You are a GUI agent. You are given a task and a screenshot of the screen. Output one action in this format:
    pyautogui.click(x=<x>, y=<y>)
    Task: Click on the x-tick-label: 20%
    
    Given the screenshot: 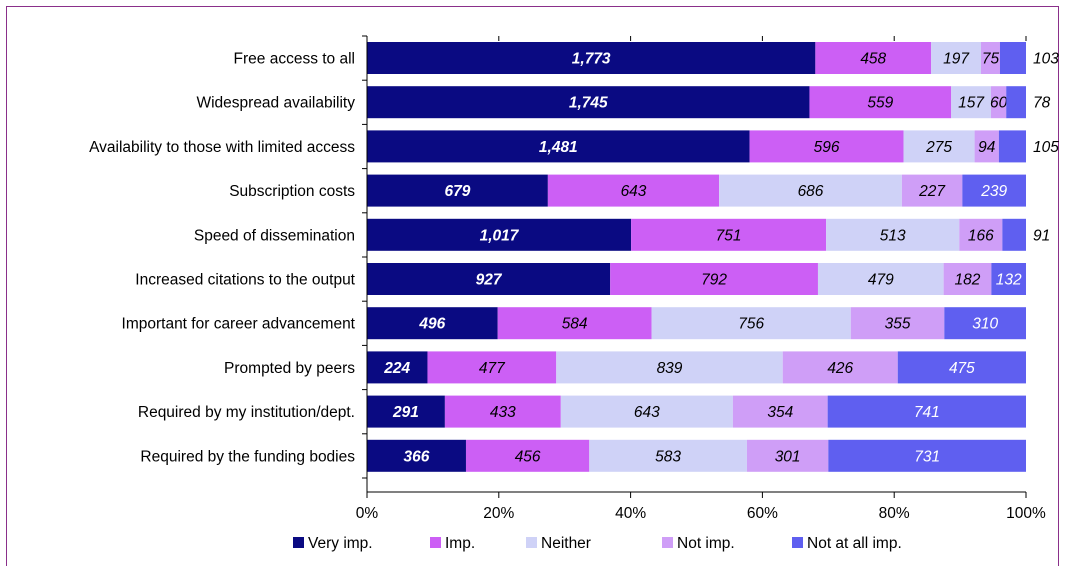 What is the action you would take?
    pyautogui.click(x=498, y=513)
    